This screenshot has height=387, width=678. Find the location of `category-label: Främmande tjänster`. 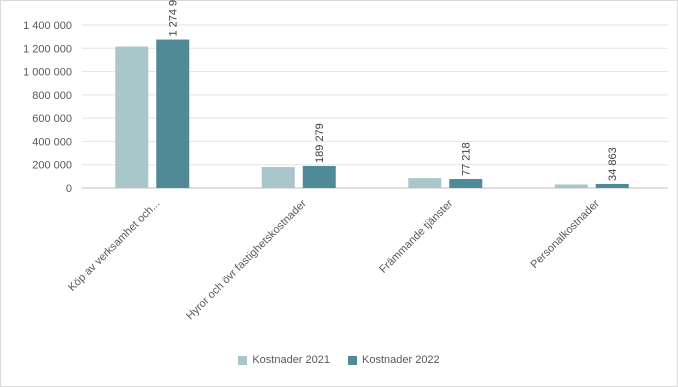

category-label: Främmande tjänster is located at coordinates (416, 236).